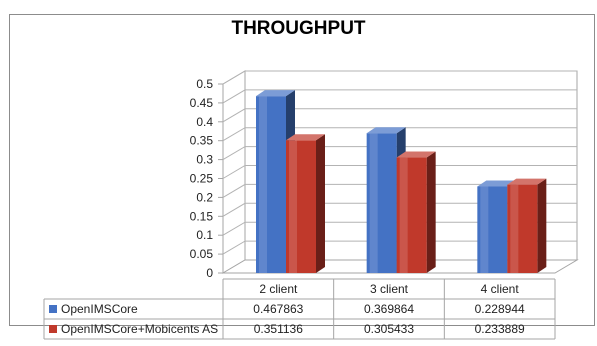 This screenshot has width=597, height=346. Describe the element at coordinates (389, 329) in the screenshot. I see `data-table-value: 0.305433` at that location.